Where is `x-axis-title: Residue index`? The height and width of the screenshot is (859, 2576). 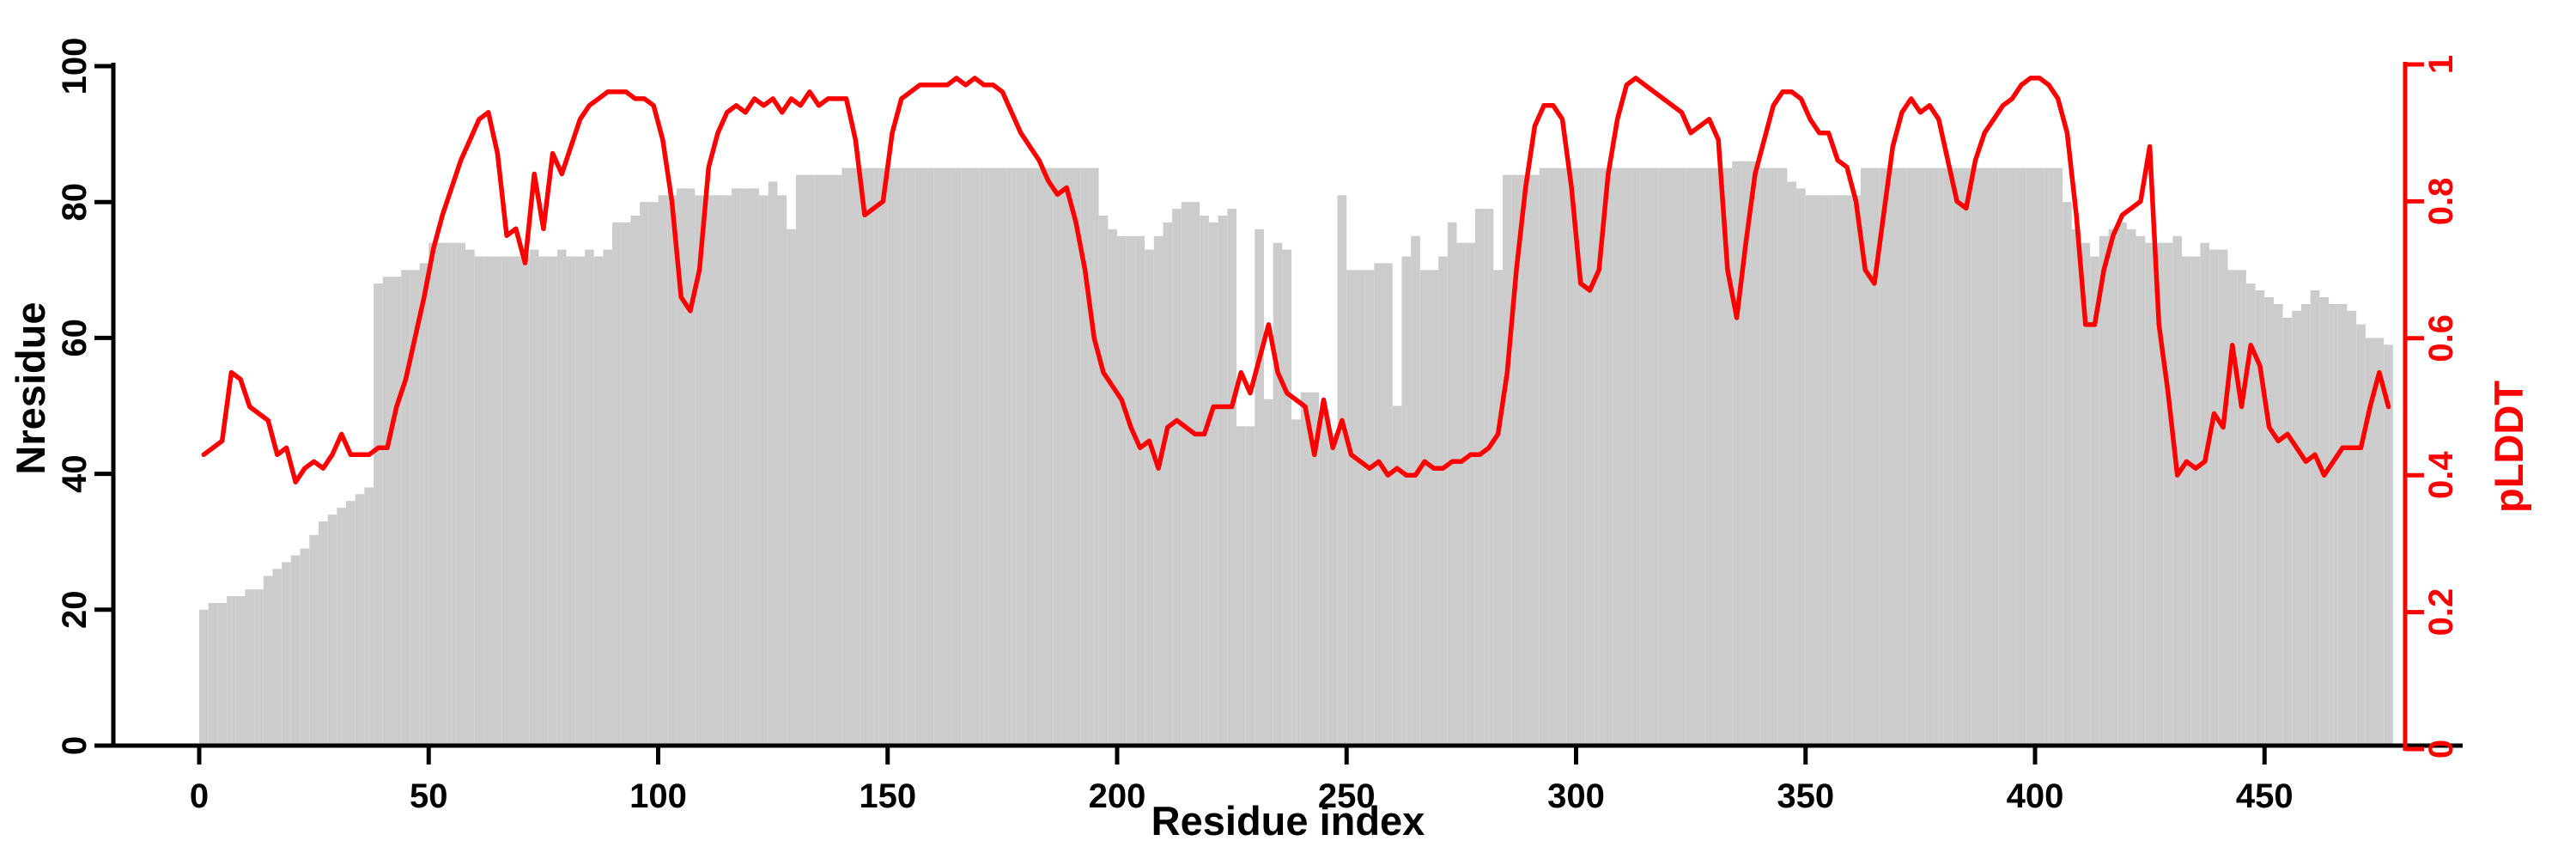
x-axis-title: Residue index is located at coordinates (1288, 821).